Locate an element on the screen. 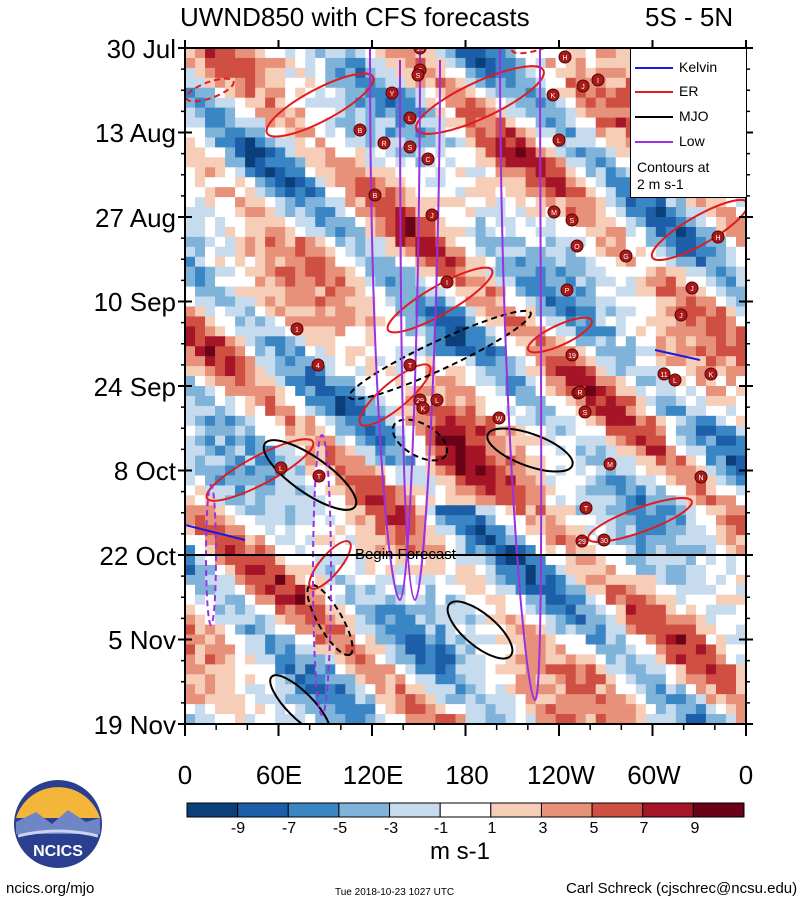 The height and width of the screenshot is (907, 809). footer-url: ncics.org/mjo is located at coordinates (50, 888).